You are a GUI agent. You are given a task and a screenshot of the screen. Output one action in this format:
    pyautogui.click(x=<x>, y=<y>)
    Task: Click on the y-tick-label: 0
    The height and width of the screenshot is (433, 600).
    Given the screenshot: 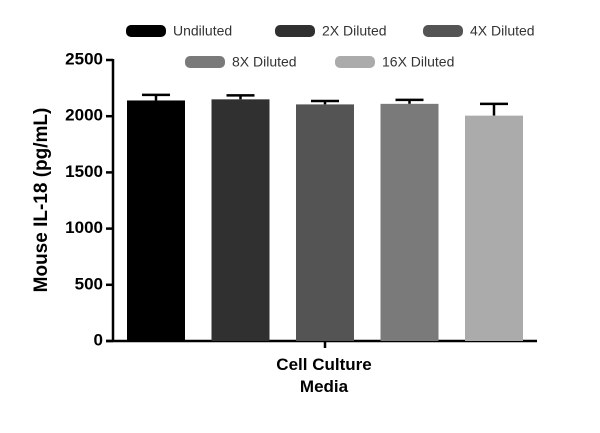 What is the action you would take?
    pyautogui.click(x=98, y=339)
    